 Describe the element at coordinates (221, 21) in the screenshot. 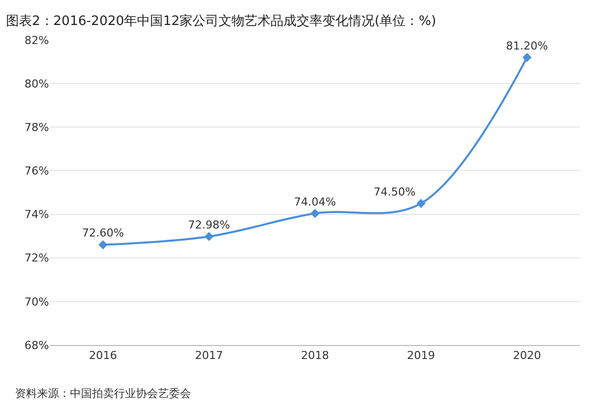

I see `chart-title: 图表2：2016-2020年中国12家公司文物艺术品成交率变化情况(单位：%)` at that location.